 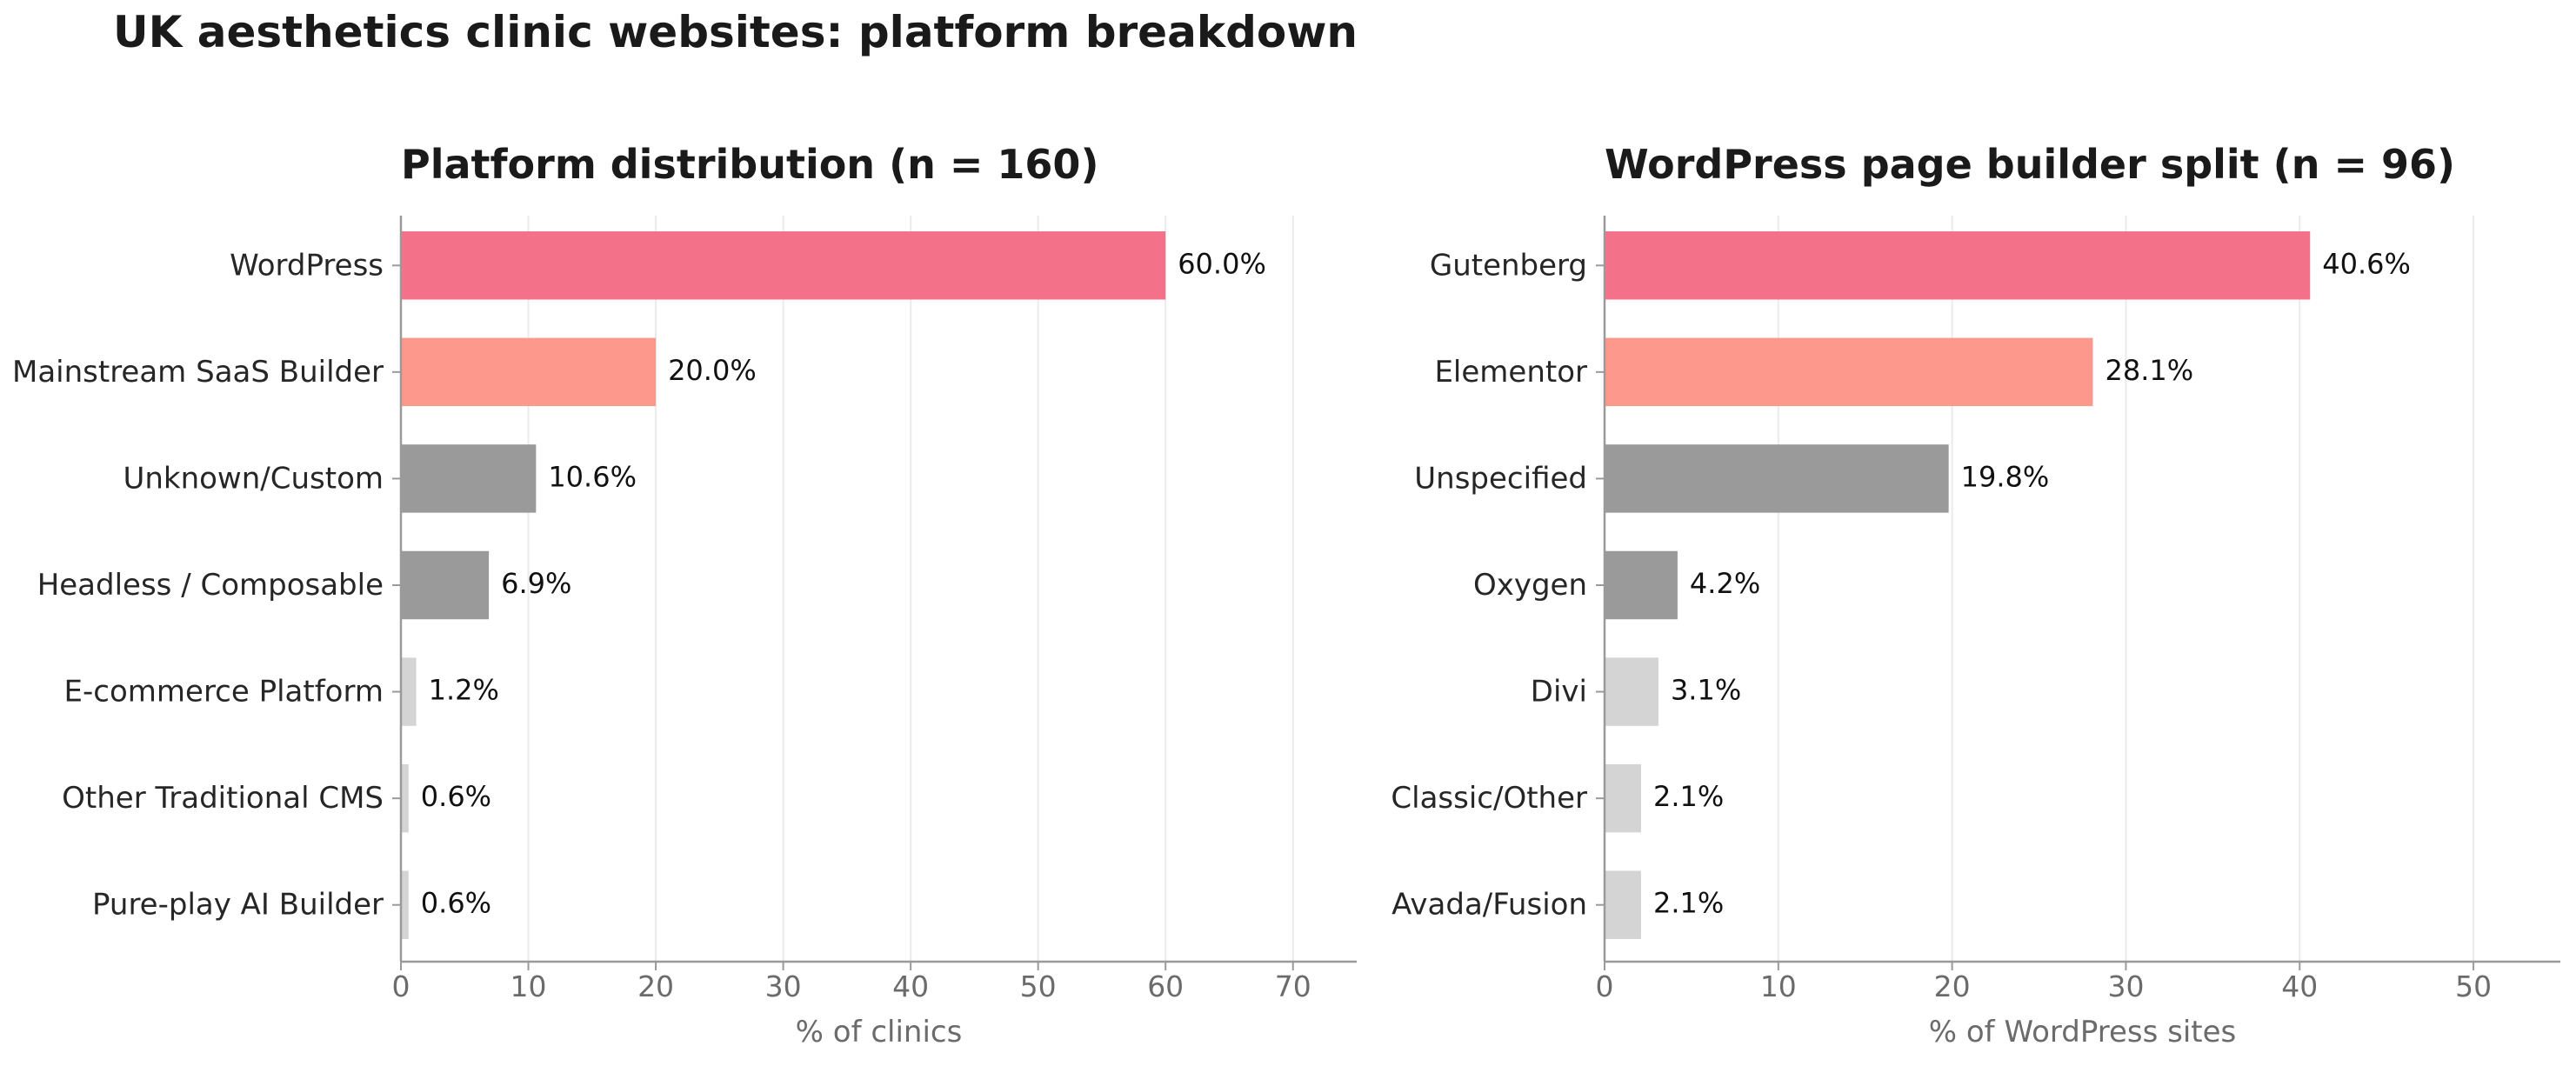 I want to click on bar-headless-composable, so click(x=445, y=585).